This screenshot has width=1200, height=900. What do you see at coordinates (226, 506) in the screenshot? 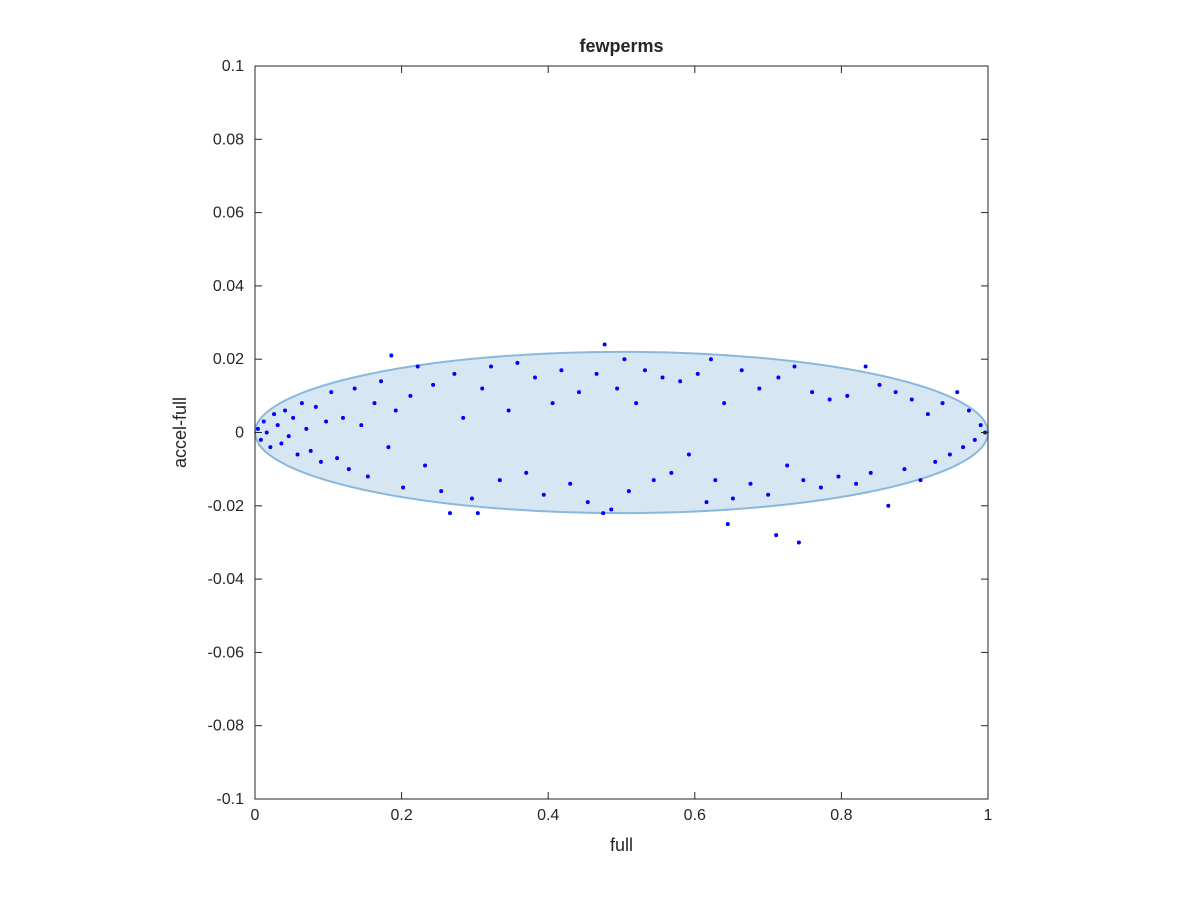
I see `y-tick-label: -0.02` at bounding box center [226, 506].